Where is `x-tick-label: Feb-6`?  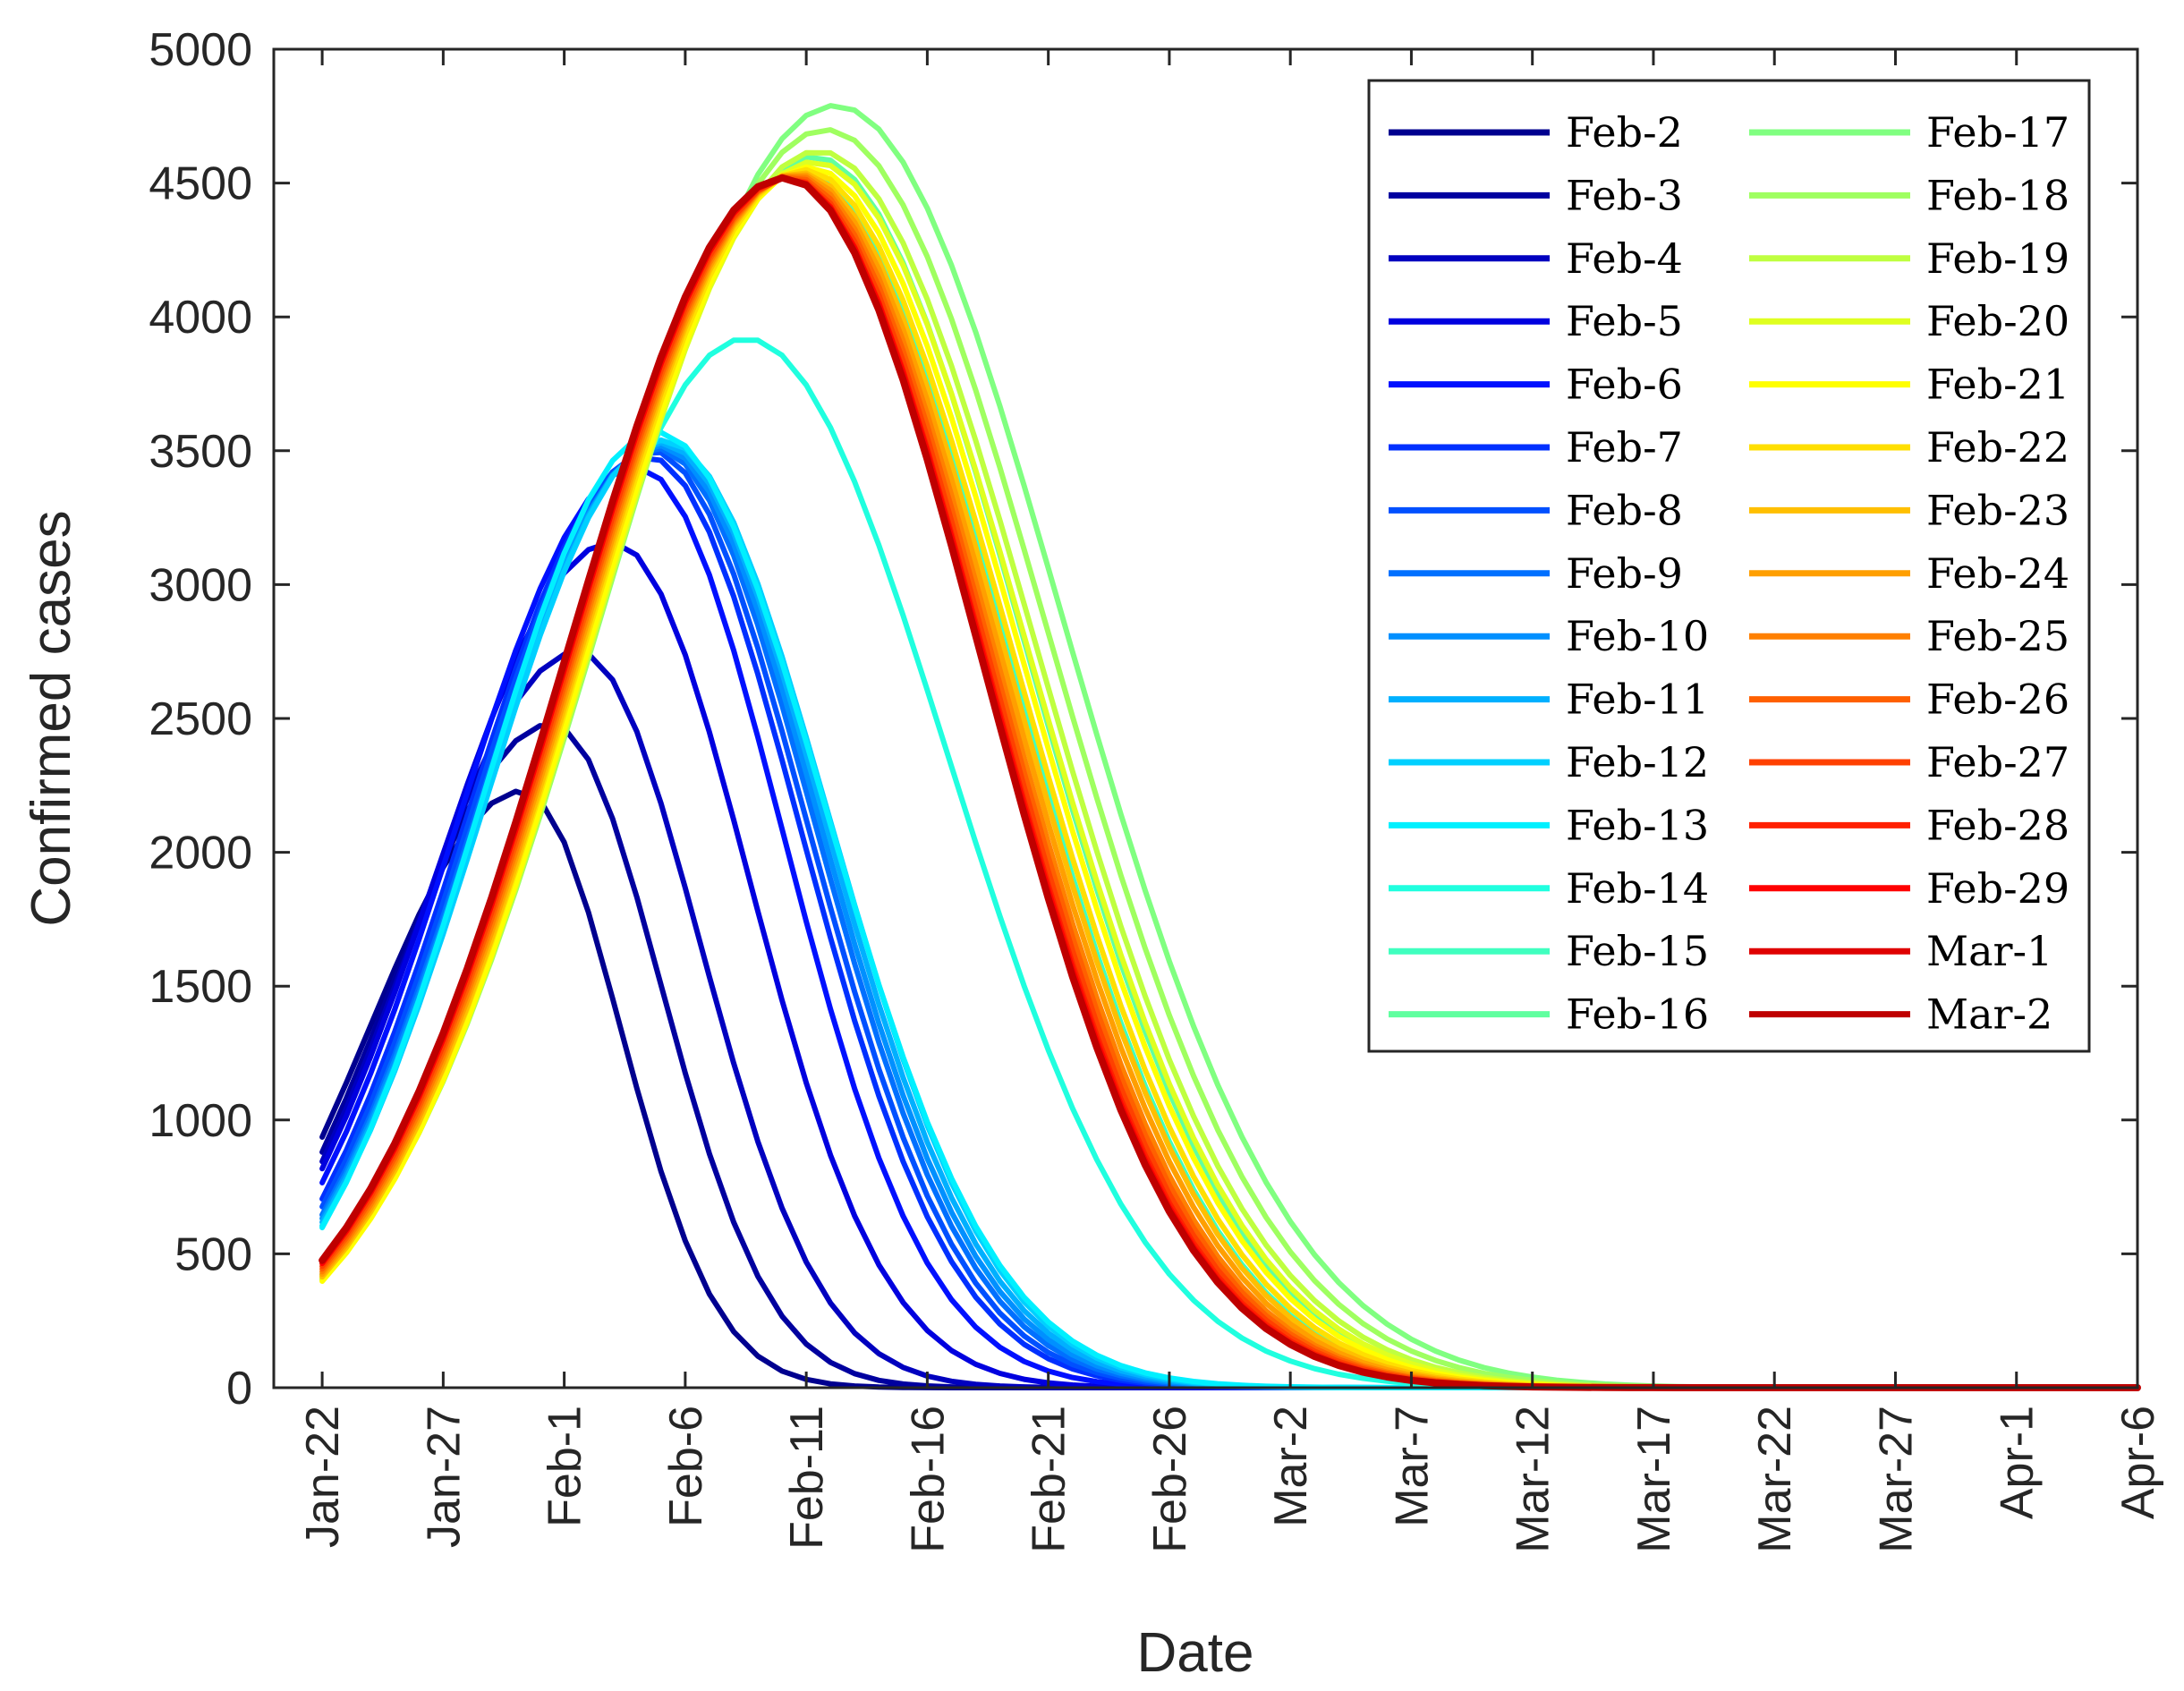 x-tick-label: Feb-6 is located at coordinates (686, 1466).